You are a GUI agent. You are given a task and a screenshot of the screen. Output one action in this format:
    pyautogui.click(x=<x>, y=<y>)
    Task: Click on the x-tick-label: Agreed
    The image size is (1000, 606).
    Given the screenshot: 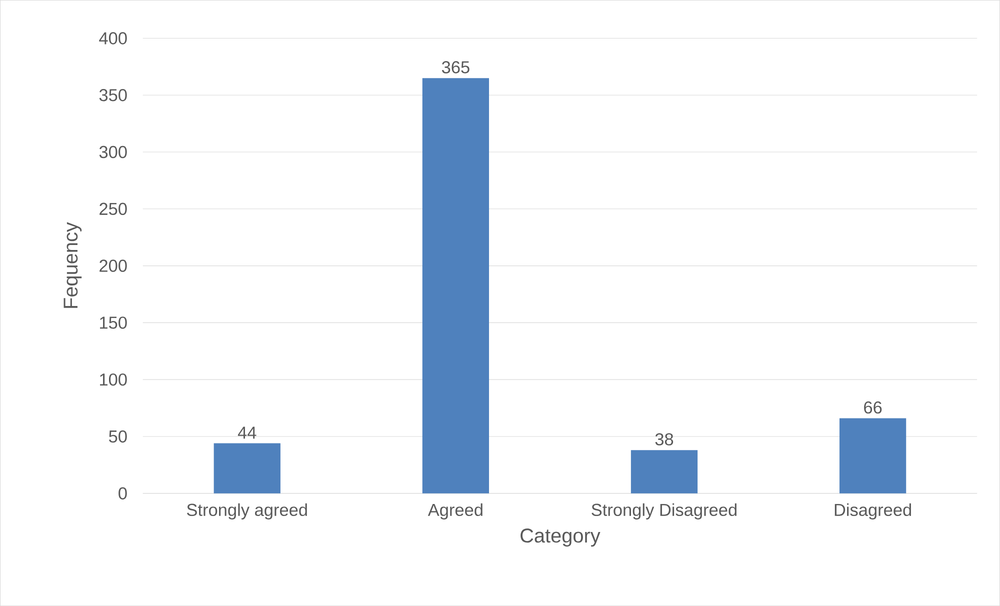 What is the action you would take?
    pyautogui.click(x=455, y=511)
    